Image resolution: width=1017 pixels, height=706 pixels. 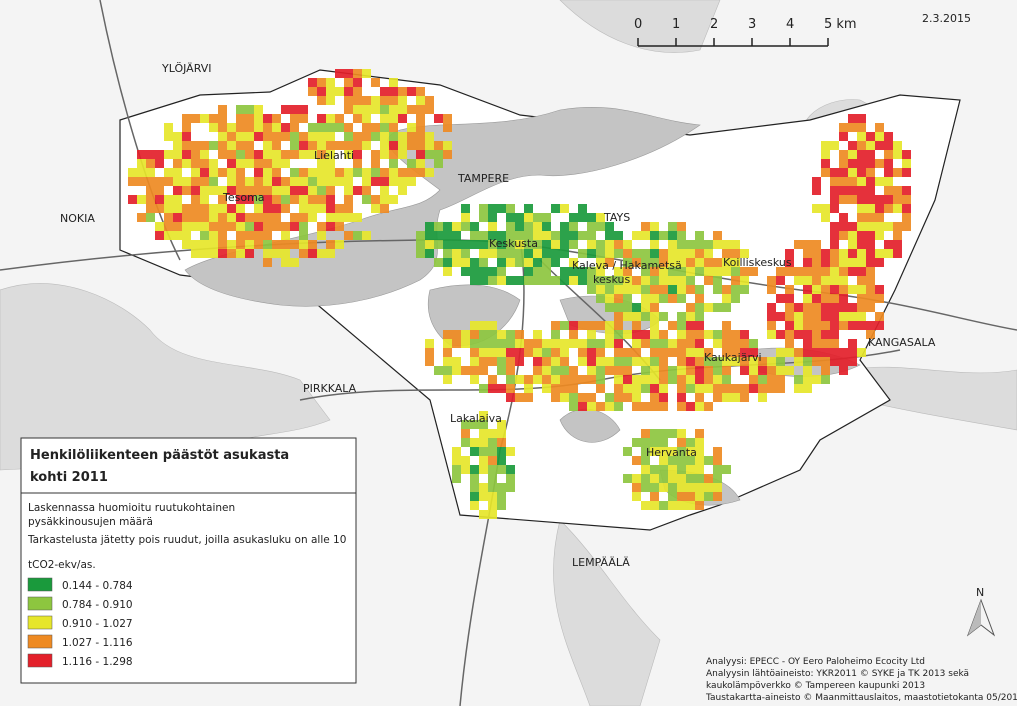 I want to click on legend-label: 0.784 - 0.910, so click(x=97, y=605).